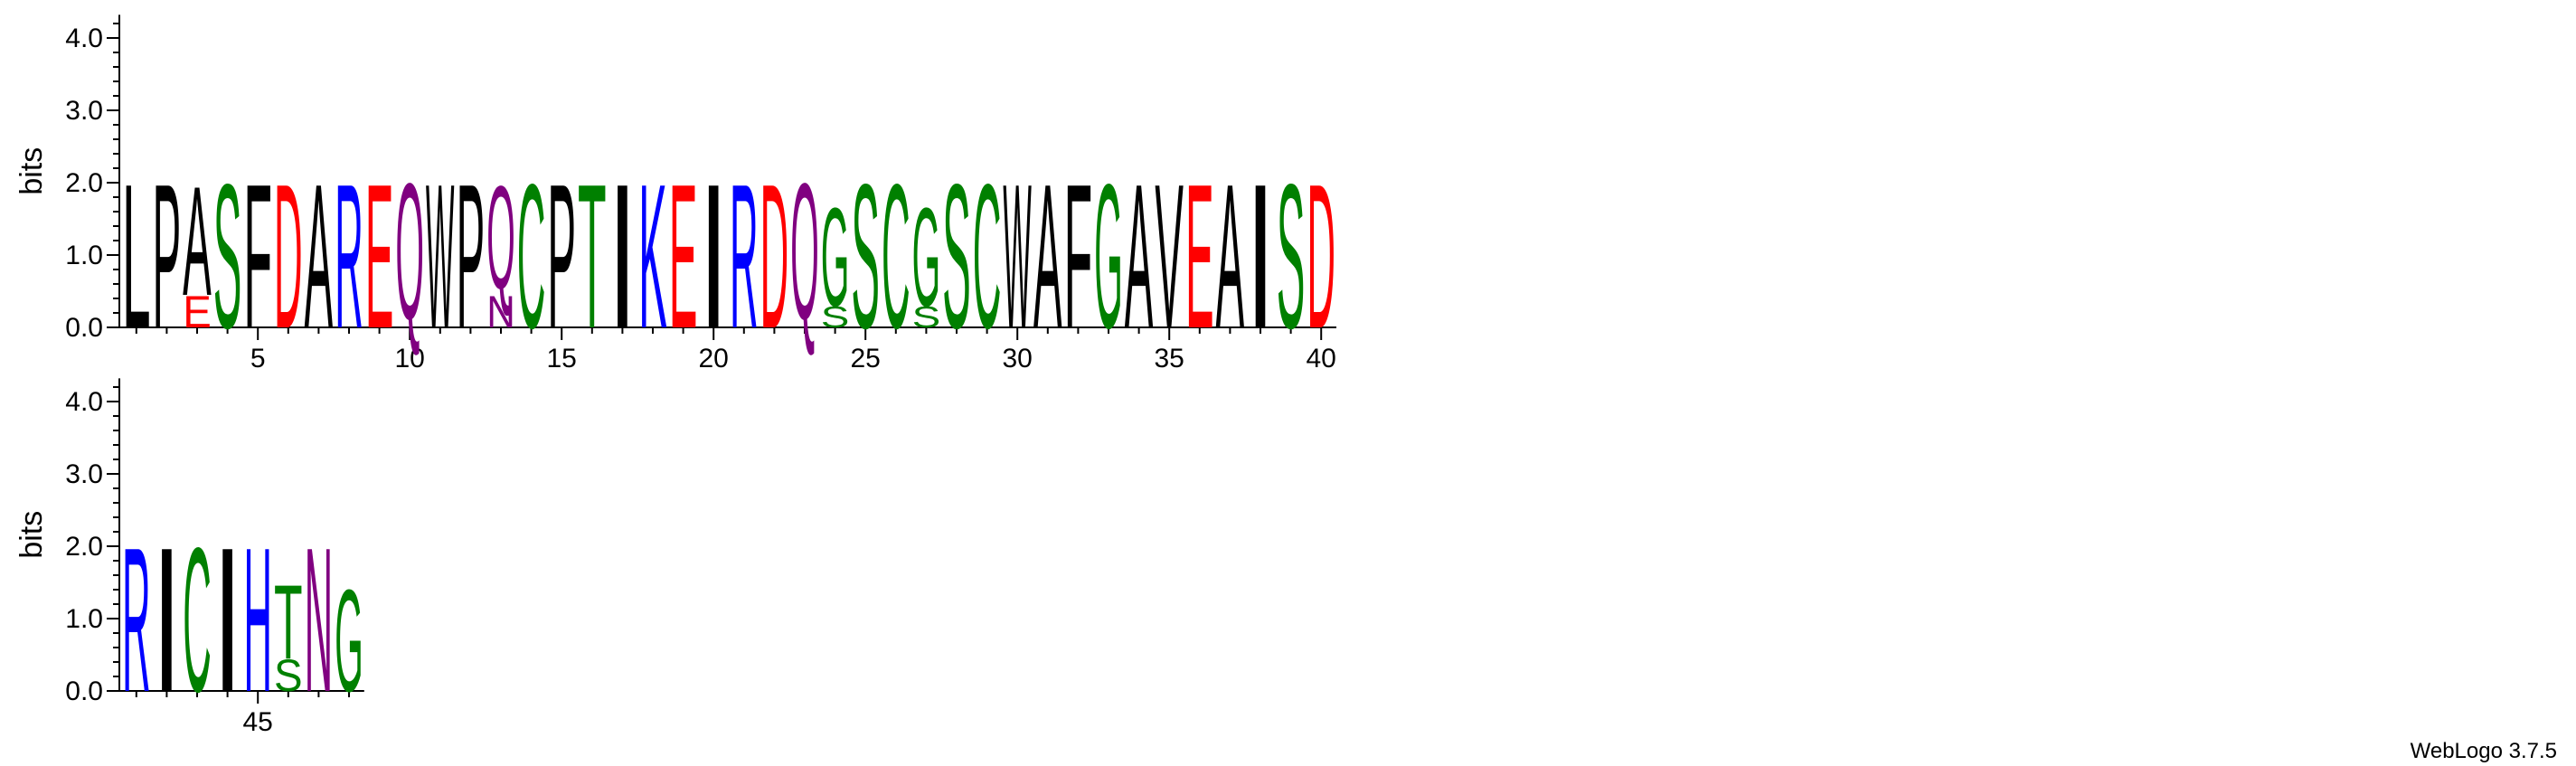 The height and width of the screenshot is (766, 2576). What do you see at coordinates (258, 359) in the screenshot?
I see `x-tick-label: 5` at bounding box center [258, 359].